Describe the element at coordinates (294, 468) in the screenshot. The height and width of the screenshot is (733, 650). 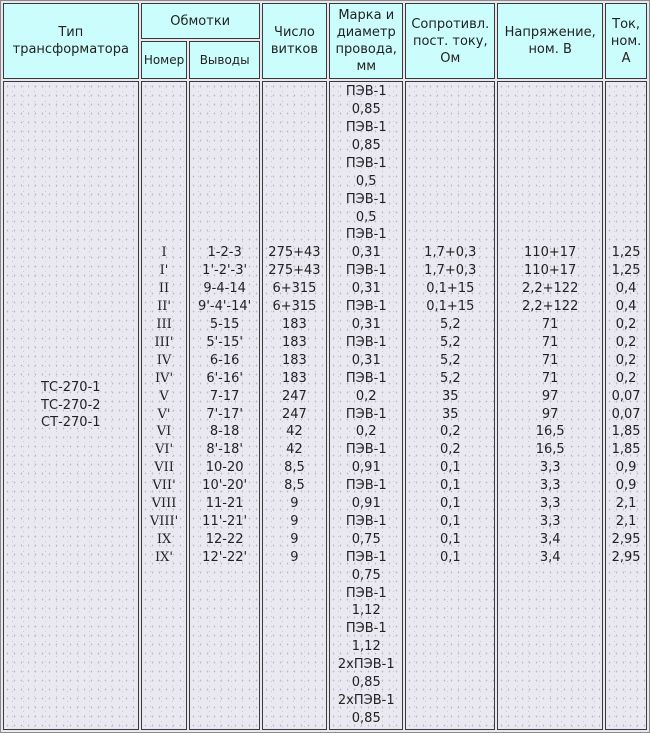
I see `turns-value: 8,5` at that location.